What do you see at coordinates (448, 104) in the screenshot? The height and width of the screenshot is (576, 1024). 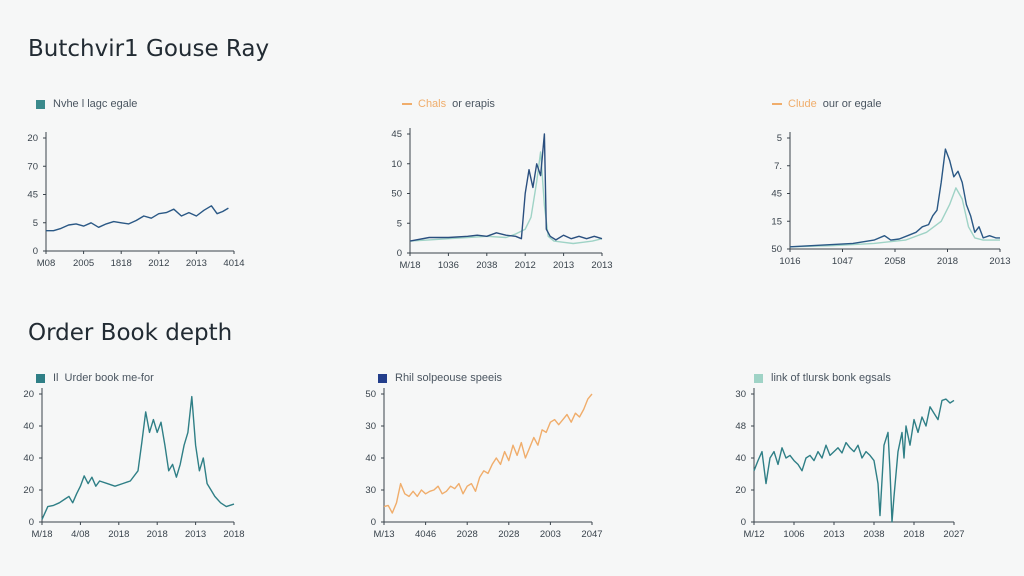 I see `chart-legend: Chals or erapis` at bounding box center [448, 104].